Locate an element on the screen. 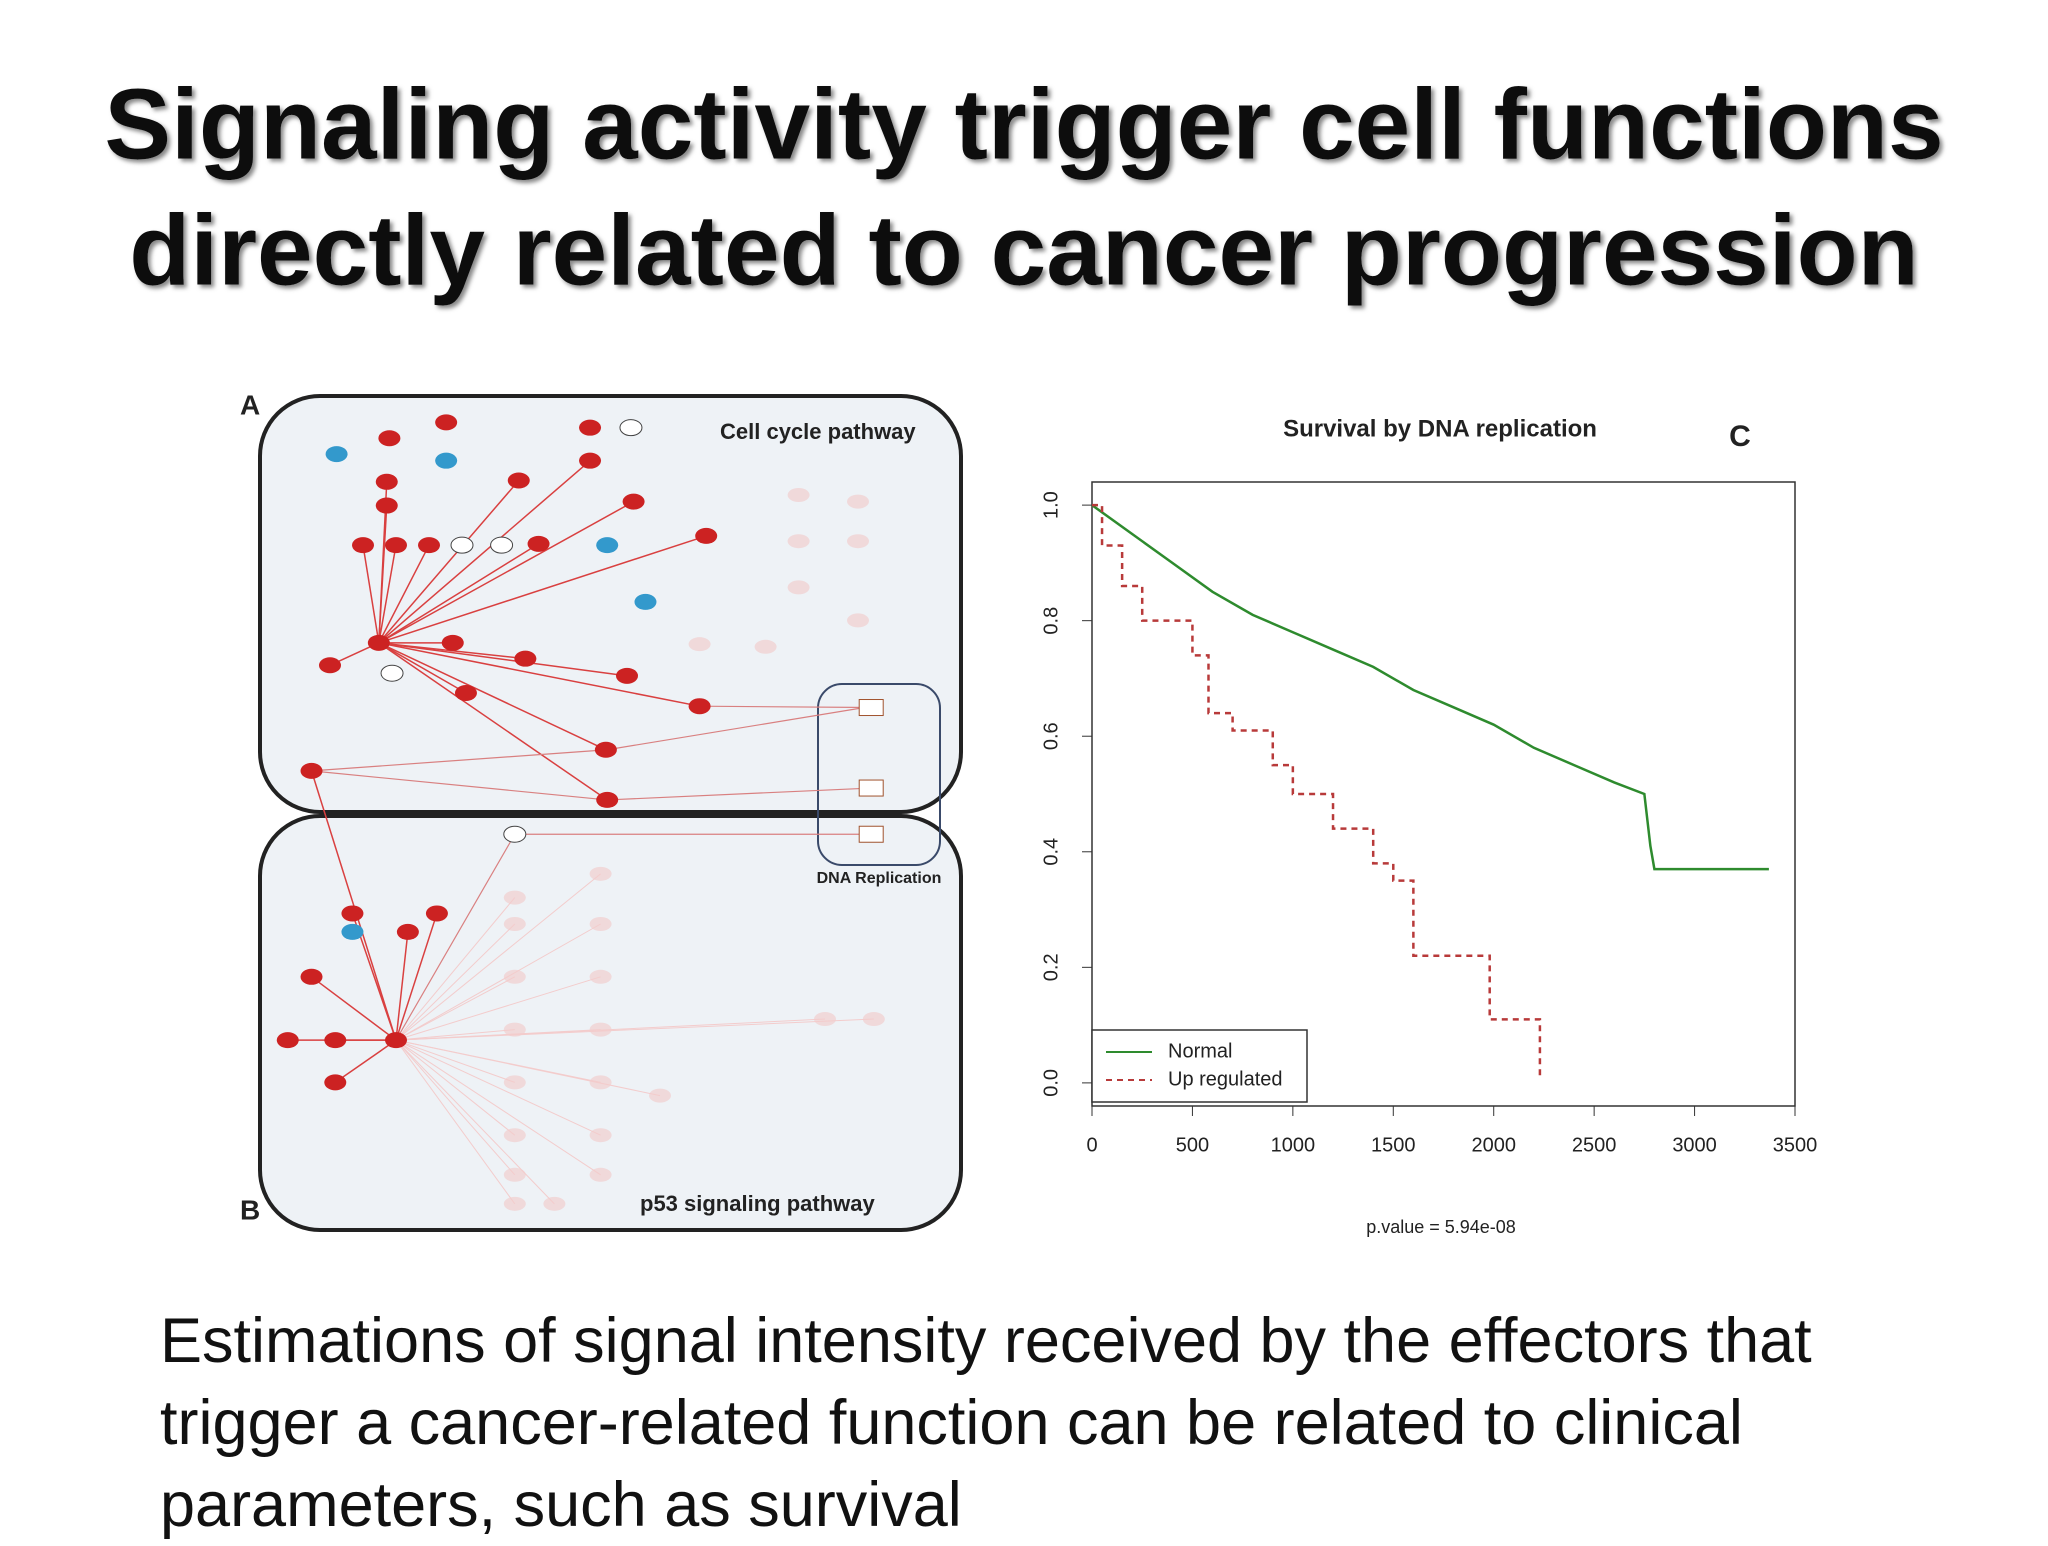  legend-label: Up regulated is located at coordinates (1225, 1079).